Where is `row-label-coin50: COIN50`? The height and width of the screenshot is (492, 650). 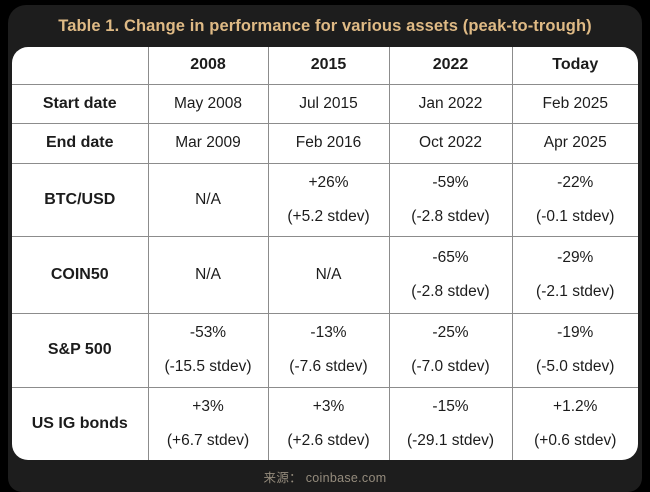 row-label-coin50: COIN50 is located at coordinates (80, 274).